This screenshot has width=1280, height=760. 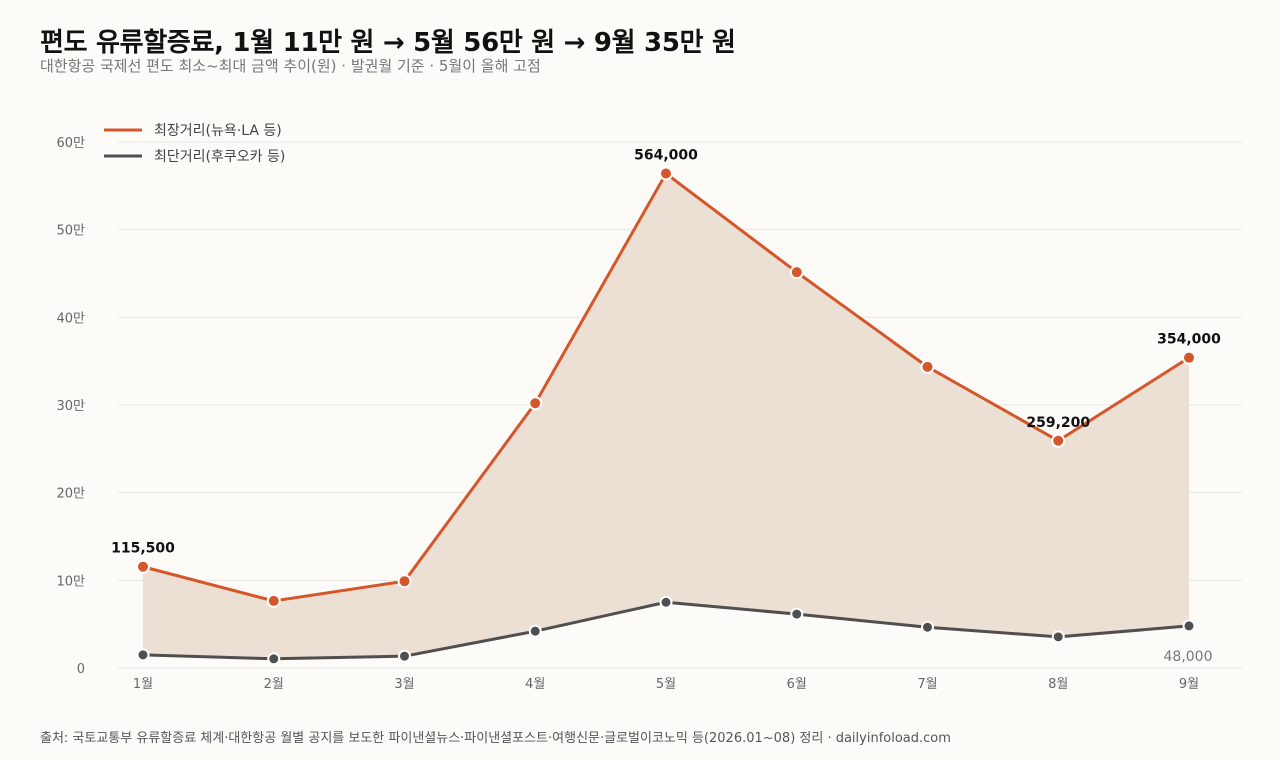 I want to click on y-tick-label: 60만, so click(x=70, y=143).